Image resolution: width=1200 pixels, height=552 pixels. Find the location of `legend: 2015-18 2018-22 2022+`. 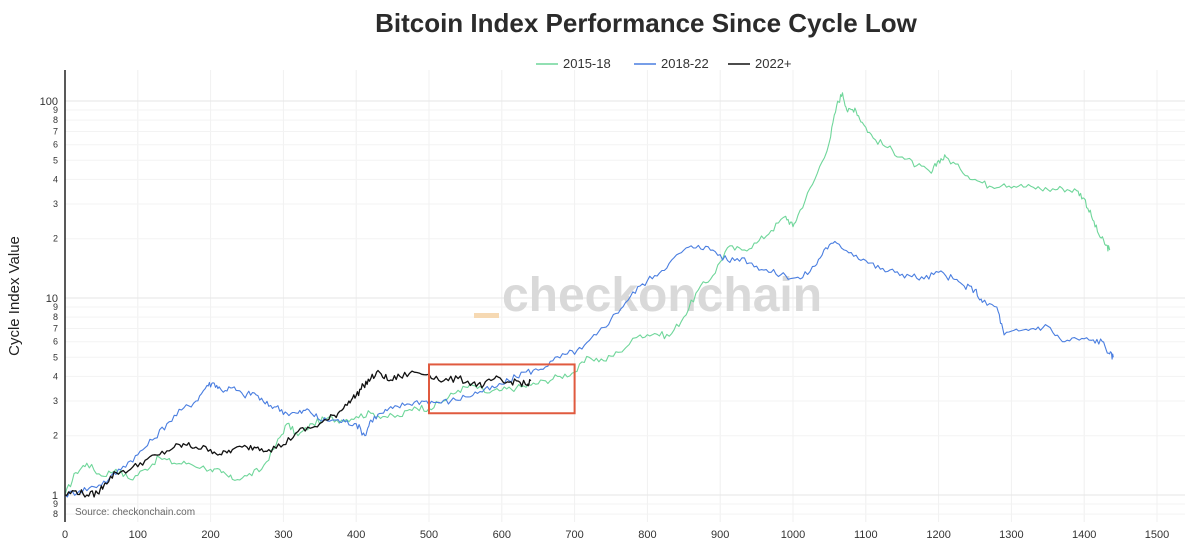

legend: 2015-18 2018-22 2022+ is located at coordinates (664, 63).